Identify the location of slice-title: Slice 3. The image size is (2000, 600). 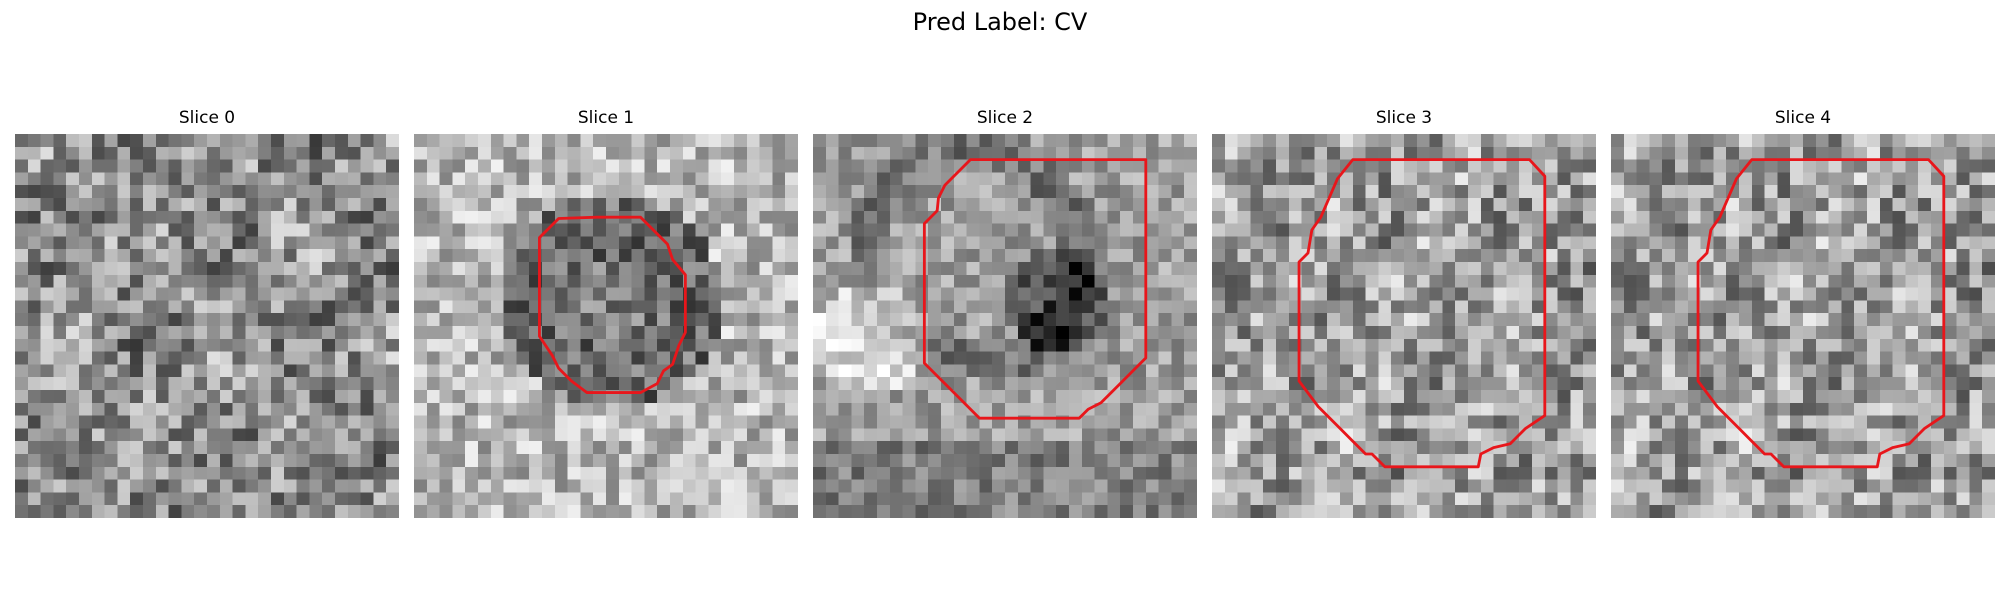
(1404, 118).